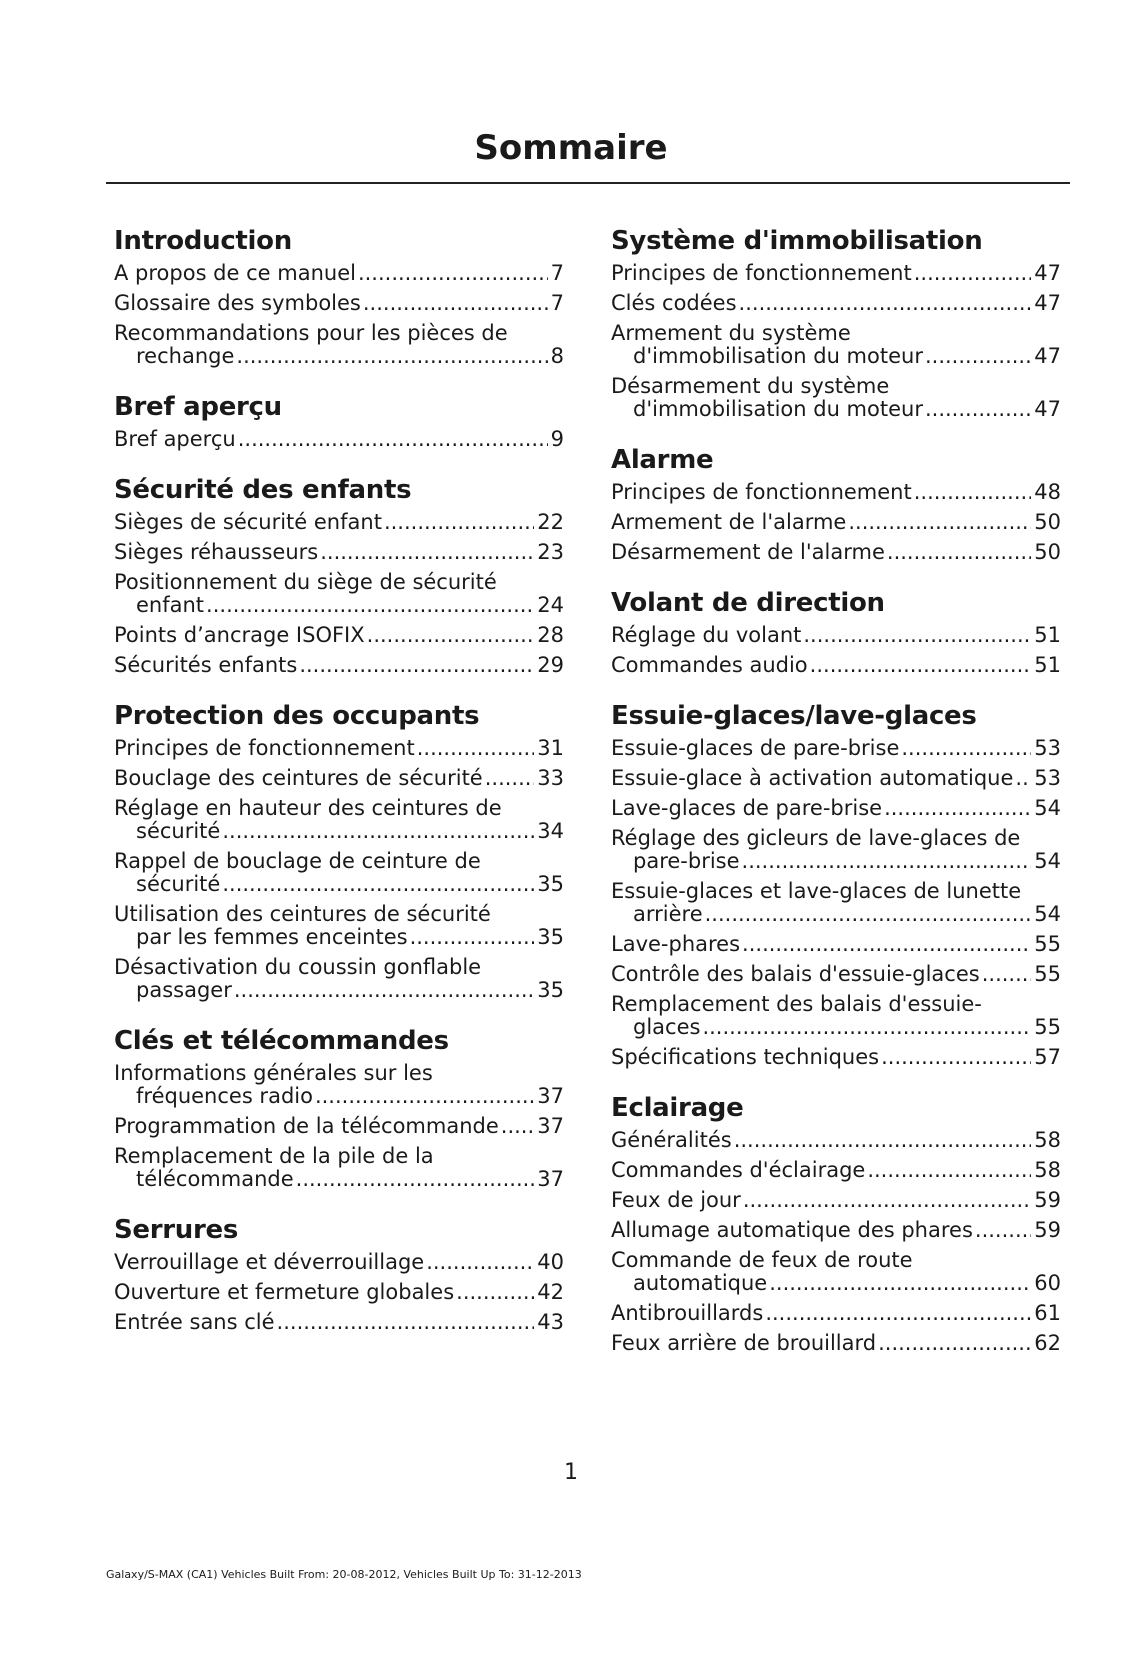 The image size is (1142, 1654). I want to click on toc-entry: Essuie-glace à activation automatique 53, so click(836, 778).